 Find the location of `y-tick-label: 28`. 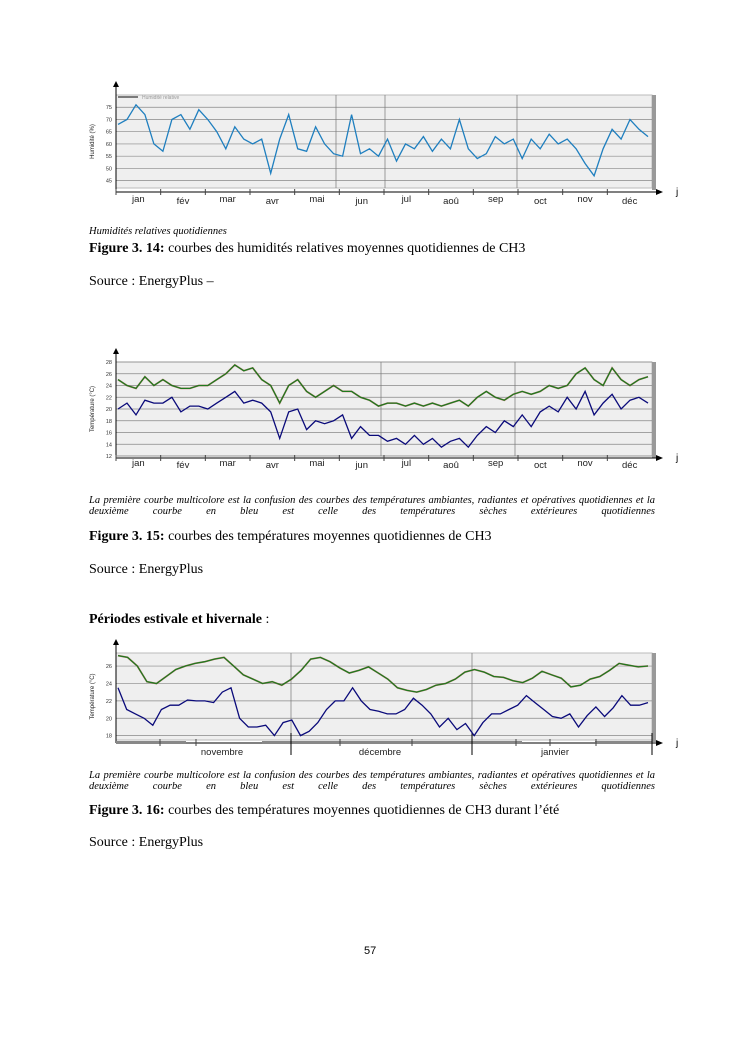

y-tick-label: 28 is located at coordinates (109, 363).